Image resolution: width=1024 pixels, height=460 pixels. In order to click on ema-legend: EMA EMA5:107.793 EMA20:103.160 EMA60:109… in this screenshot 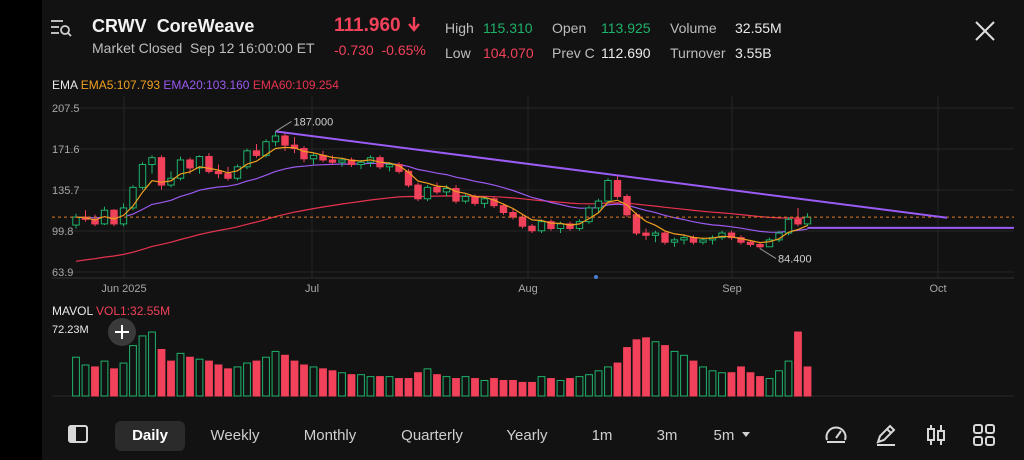, I will do `click(195, 85)`.